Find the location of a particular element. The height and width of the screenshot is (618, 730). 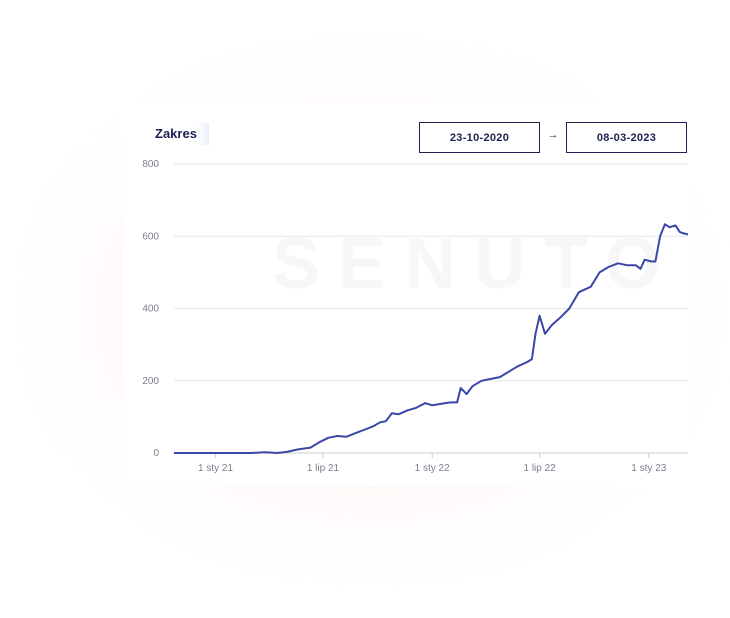

date-from-field: 23-10-2020 is located at coordinates (479, 137).